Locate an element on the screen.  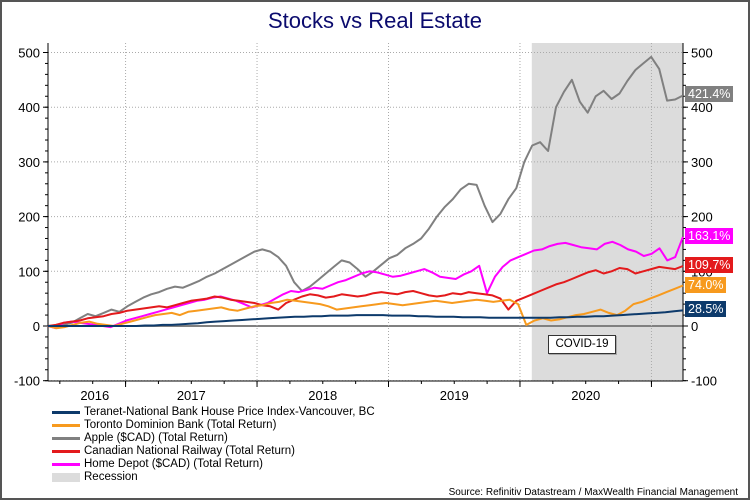
series-end-label: 28.5% is located at coordinates (706, 309).